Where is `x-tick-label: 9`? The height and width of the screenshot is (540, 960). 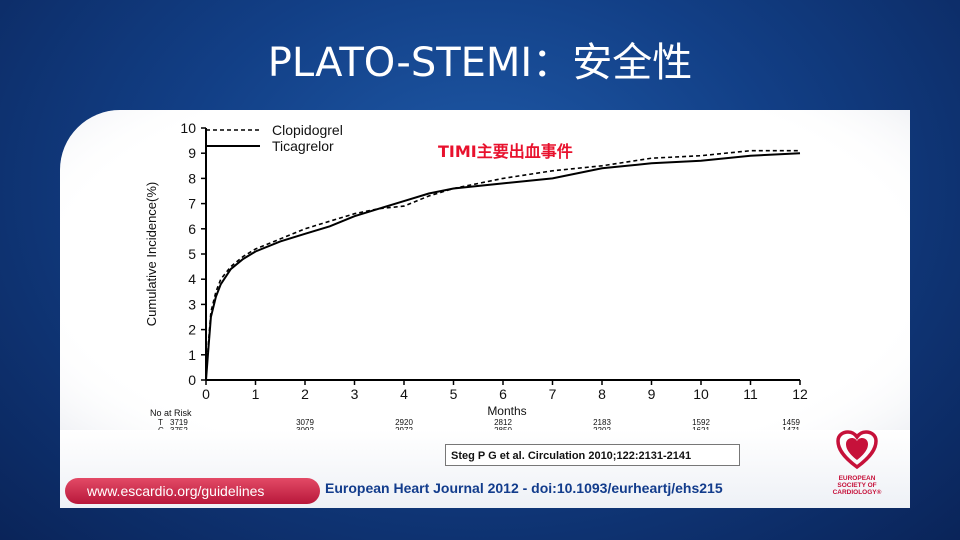
x-tick-label: 9 is located at coordinates (652, 394).